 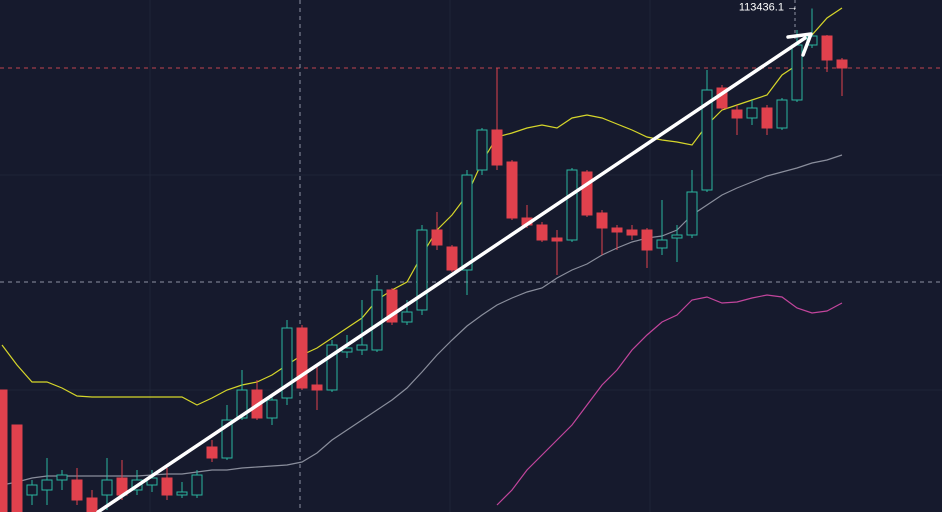 I want to click on high-label: 113436.1 →, so click(x=768, y=7).